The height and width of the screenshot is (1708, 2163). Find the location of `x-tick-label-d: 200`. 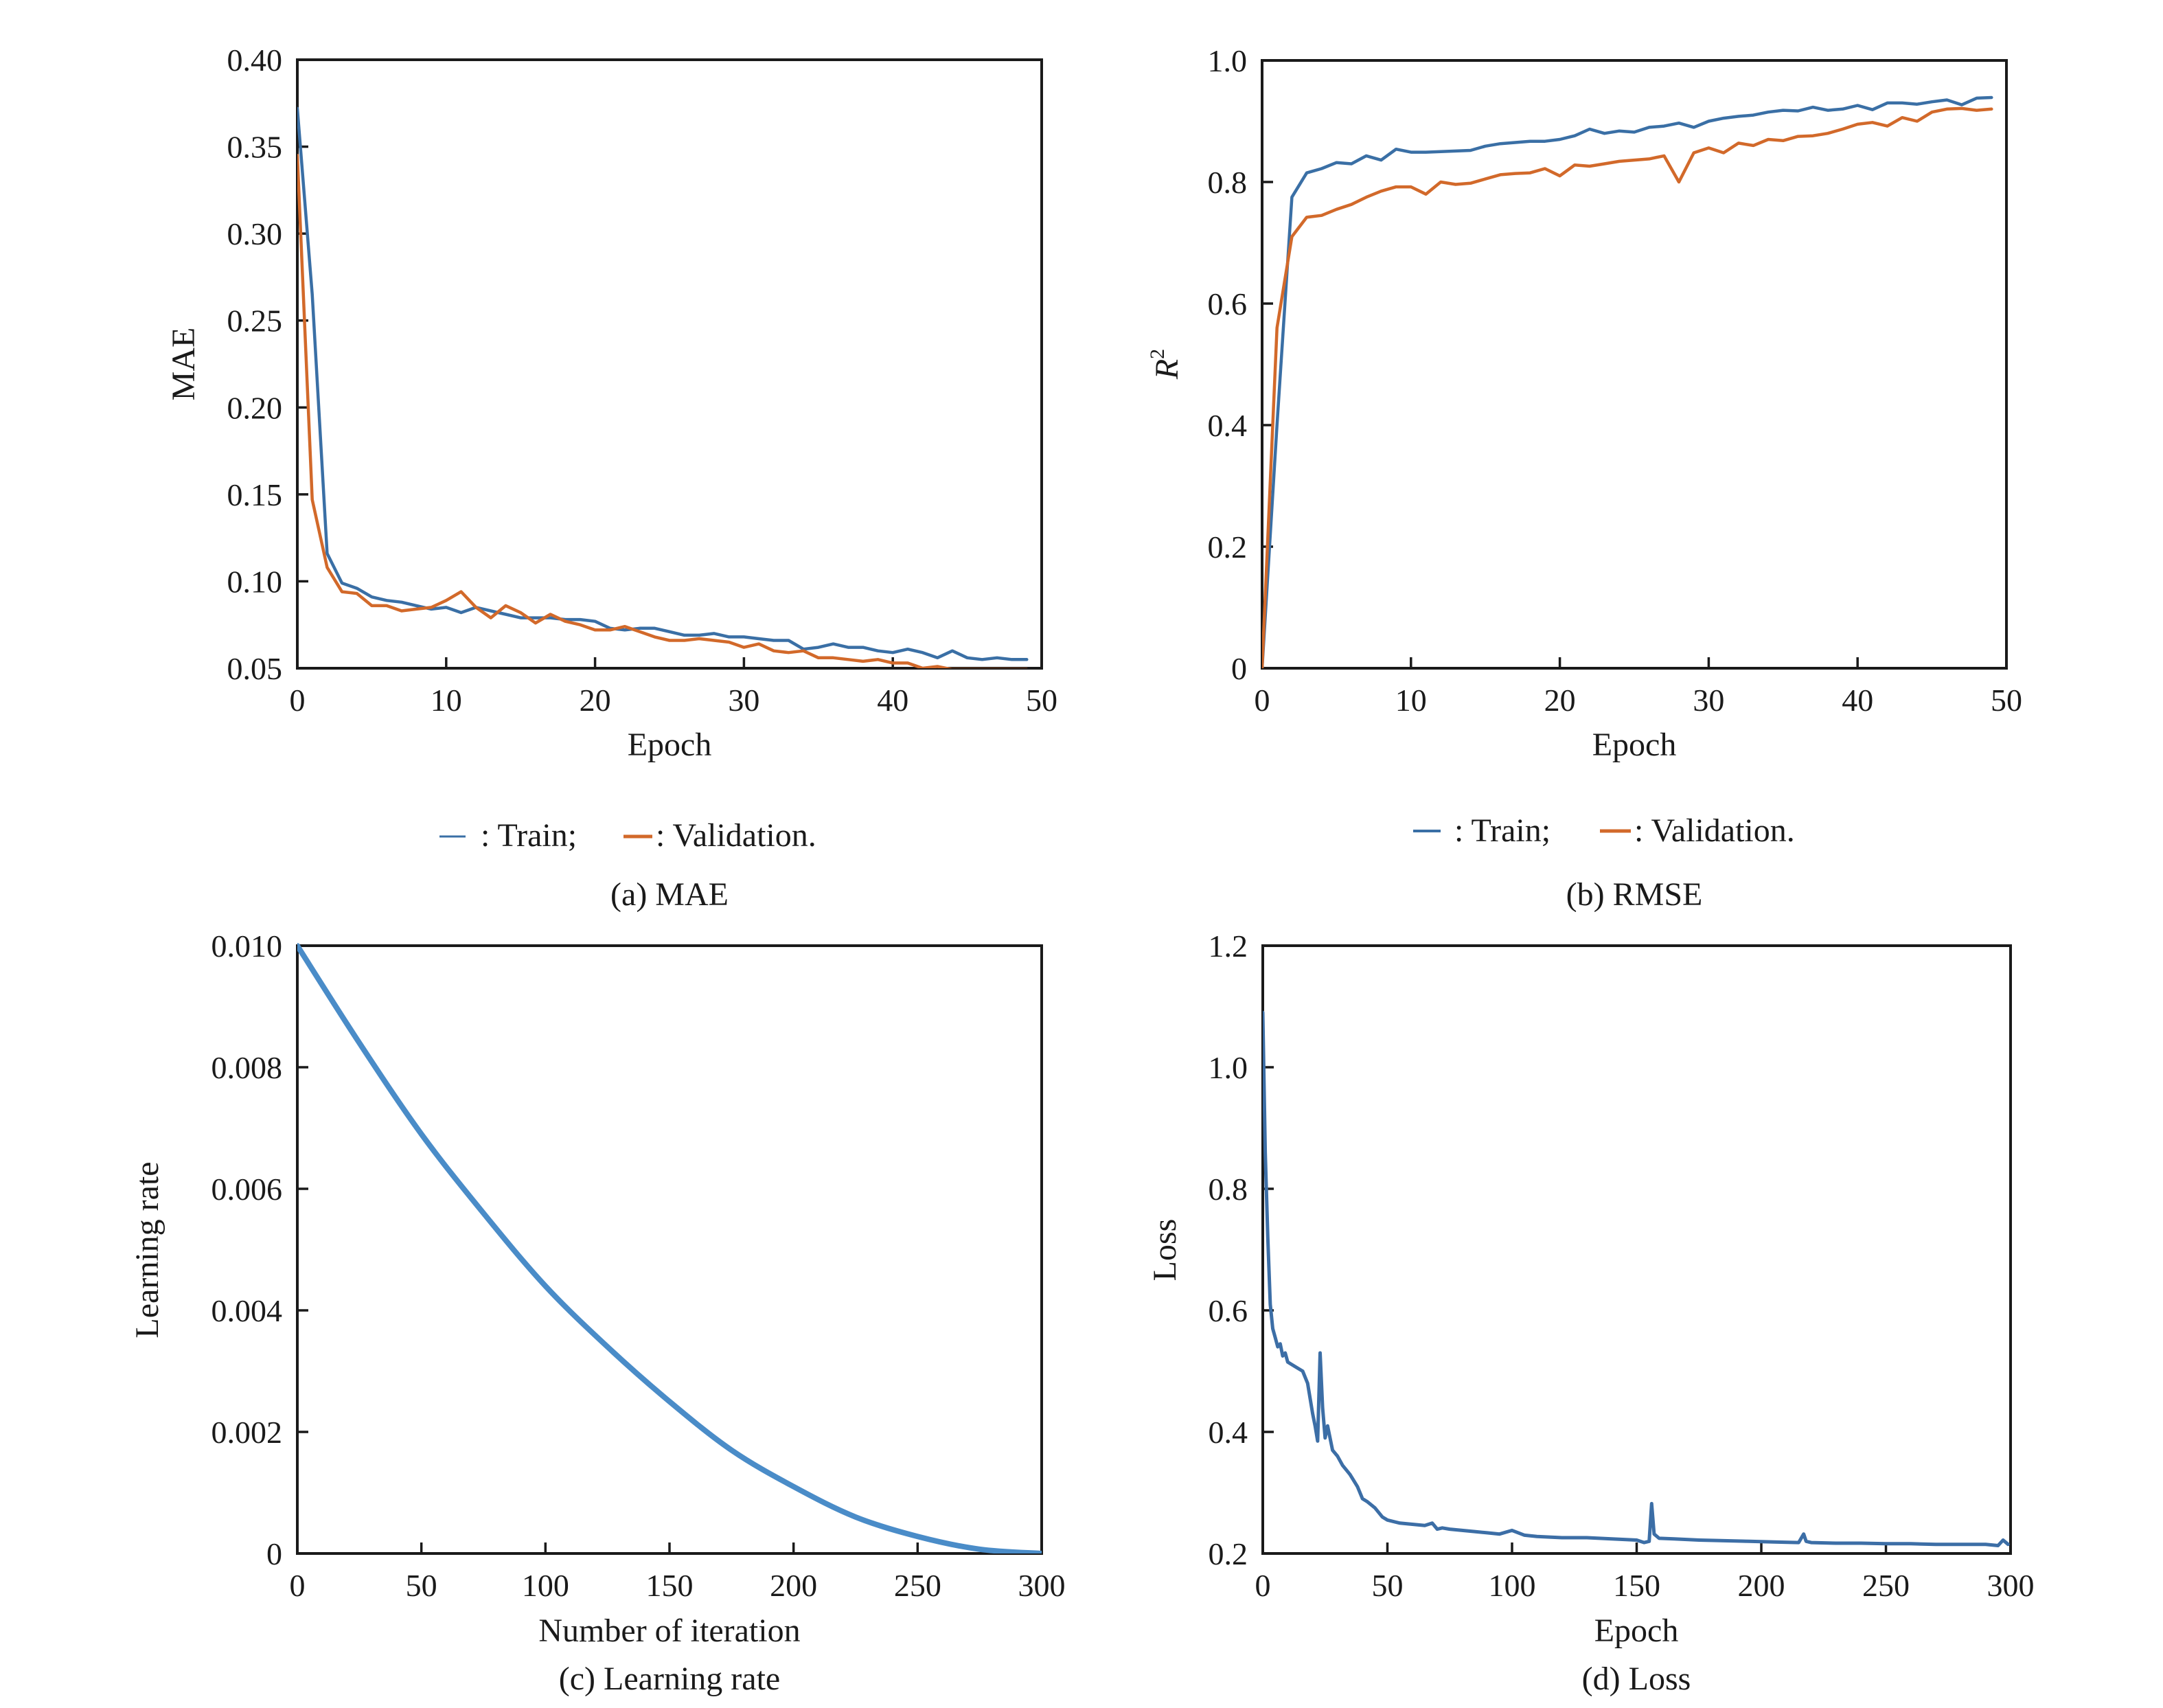

x-tick-label-d: 200 is located at coordinates (1761, 1586).